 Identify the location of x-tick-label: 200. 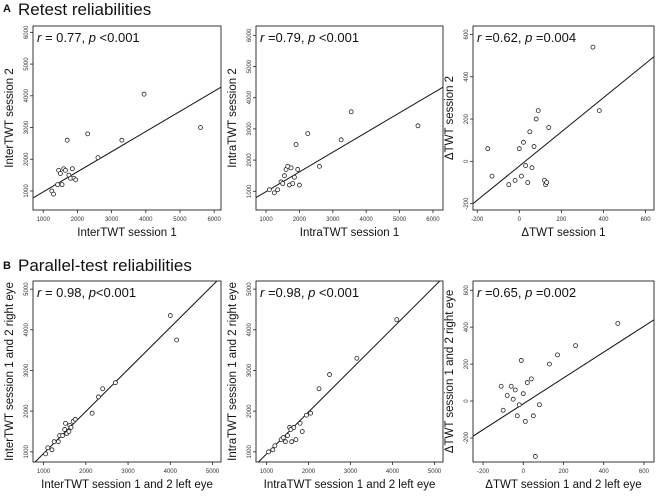
(563, 472).